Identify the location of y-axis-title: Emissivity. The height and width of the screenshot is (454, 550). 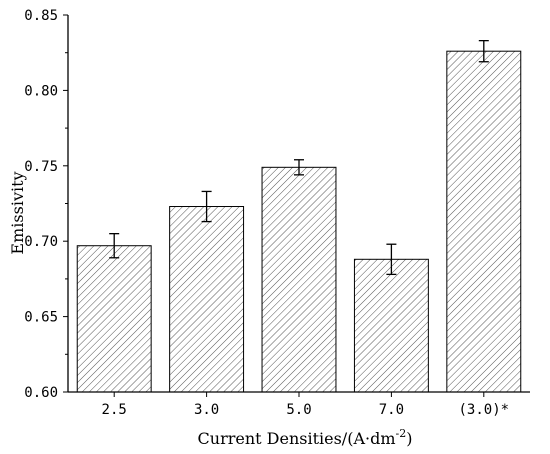
(17, 212).